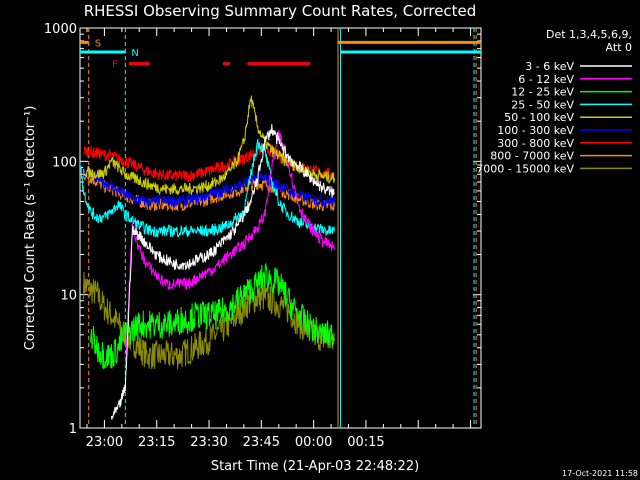 This screenshot has width=640, height=480. I want to click on legend-label: 300 - 800 keV, so click(535, 143).